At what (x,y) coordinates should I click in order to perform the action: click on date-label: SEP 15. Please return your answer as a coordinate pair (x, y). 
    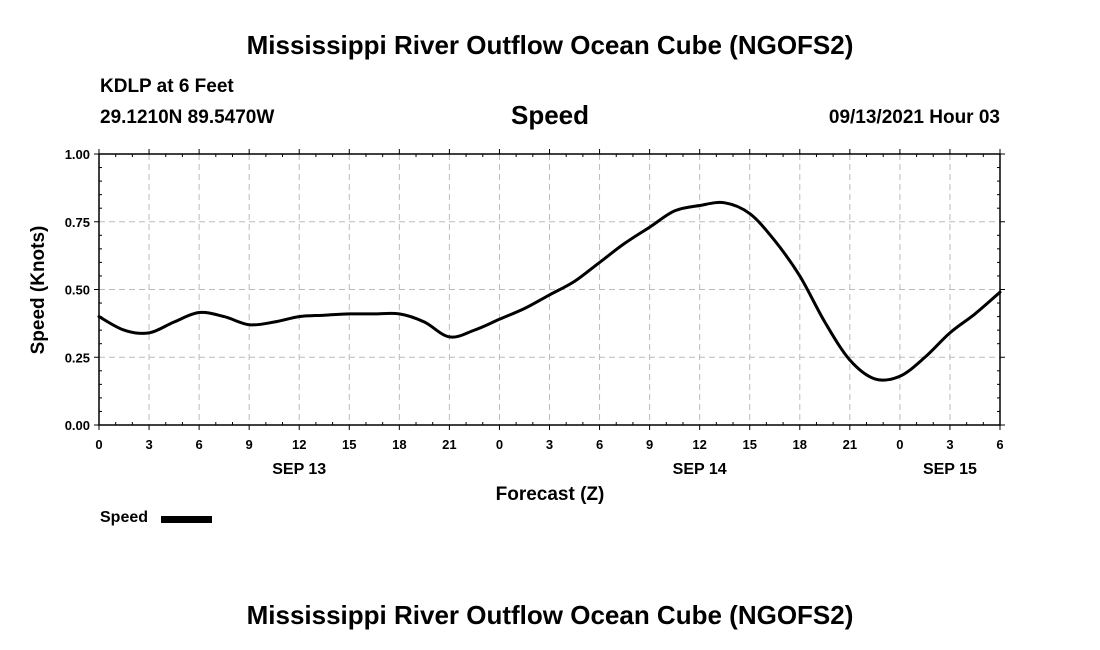
    Looking at the image, I should click on (950, 469).